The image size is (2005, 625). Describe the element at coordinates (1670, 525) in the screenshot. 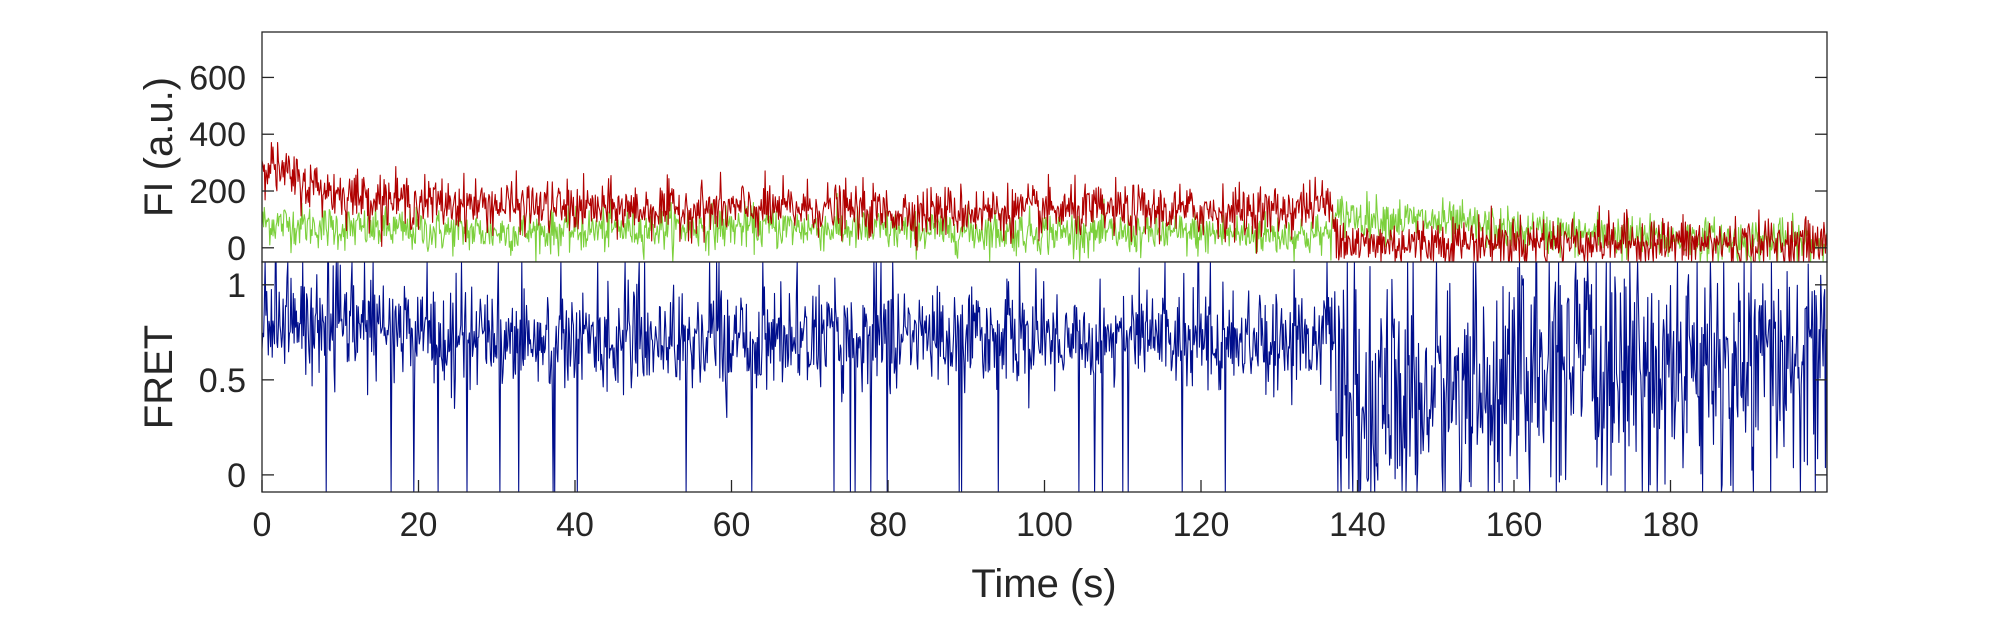

I see `x-tick-label: 180` at that location.